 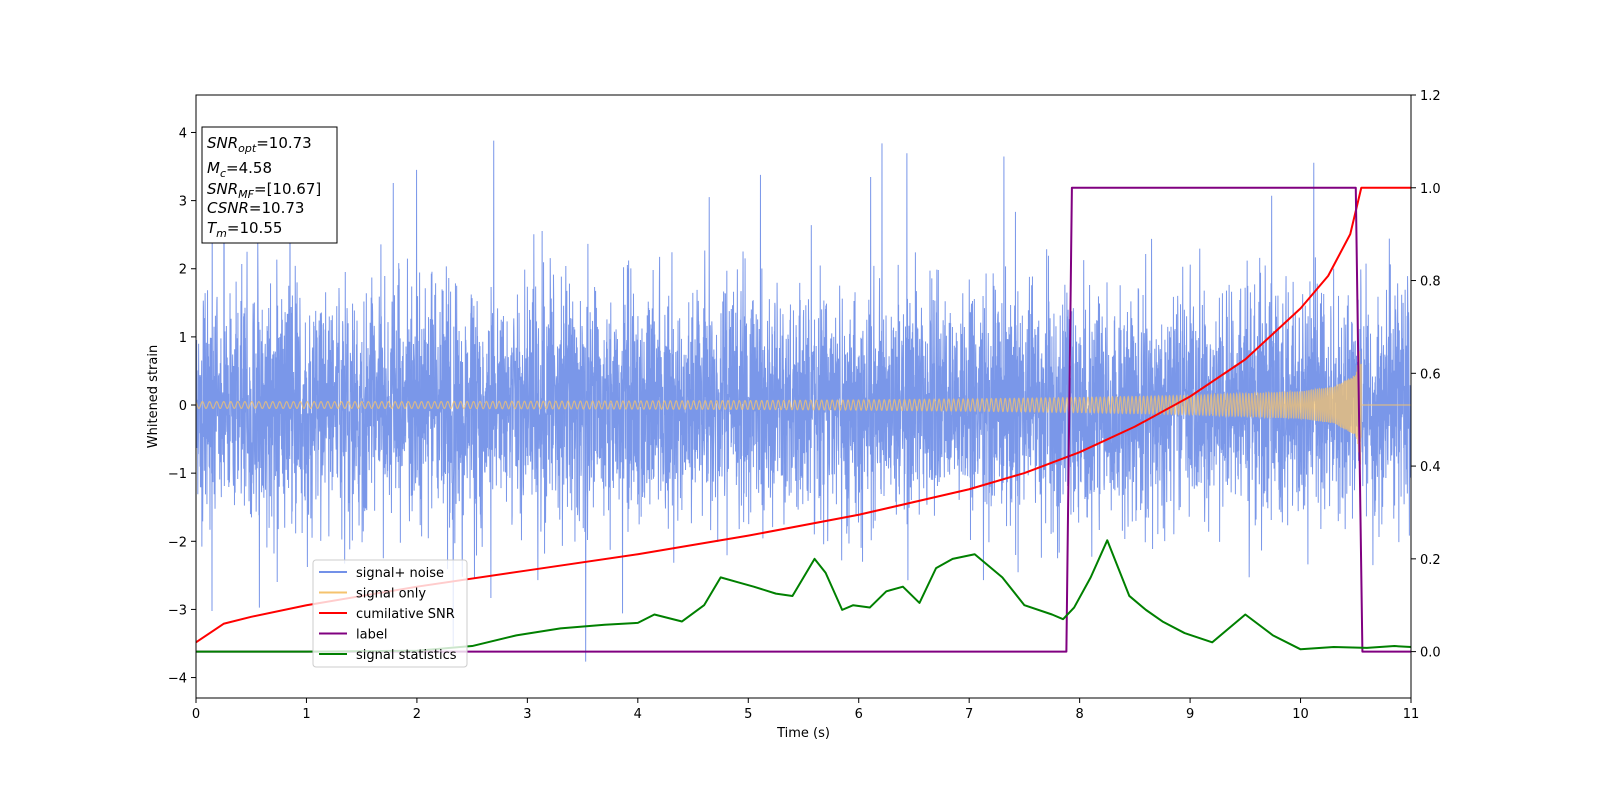 What do you see at coordinates (1079, 714) in the screenshot?
I see `x-tick-label: 8` at bounding box center [1079, 714].